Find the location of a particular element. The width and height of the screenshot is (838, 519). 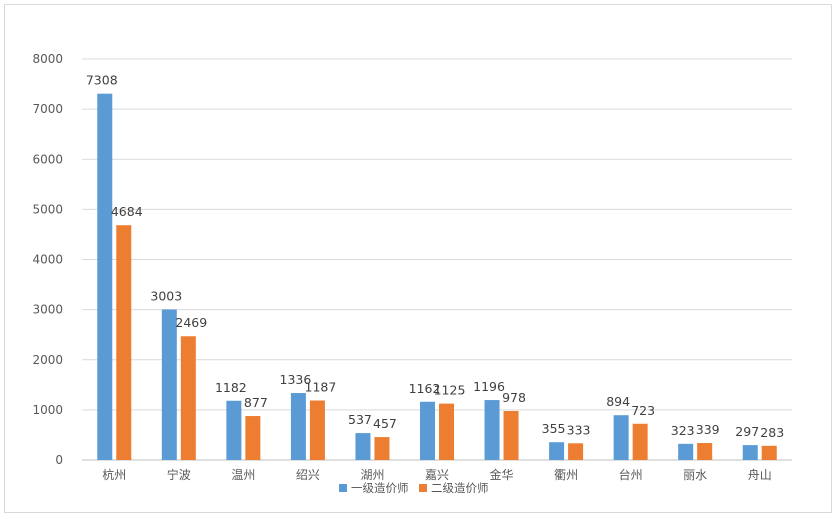

data-label: 537 is located at coordinates (360, 419).